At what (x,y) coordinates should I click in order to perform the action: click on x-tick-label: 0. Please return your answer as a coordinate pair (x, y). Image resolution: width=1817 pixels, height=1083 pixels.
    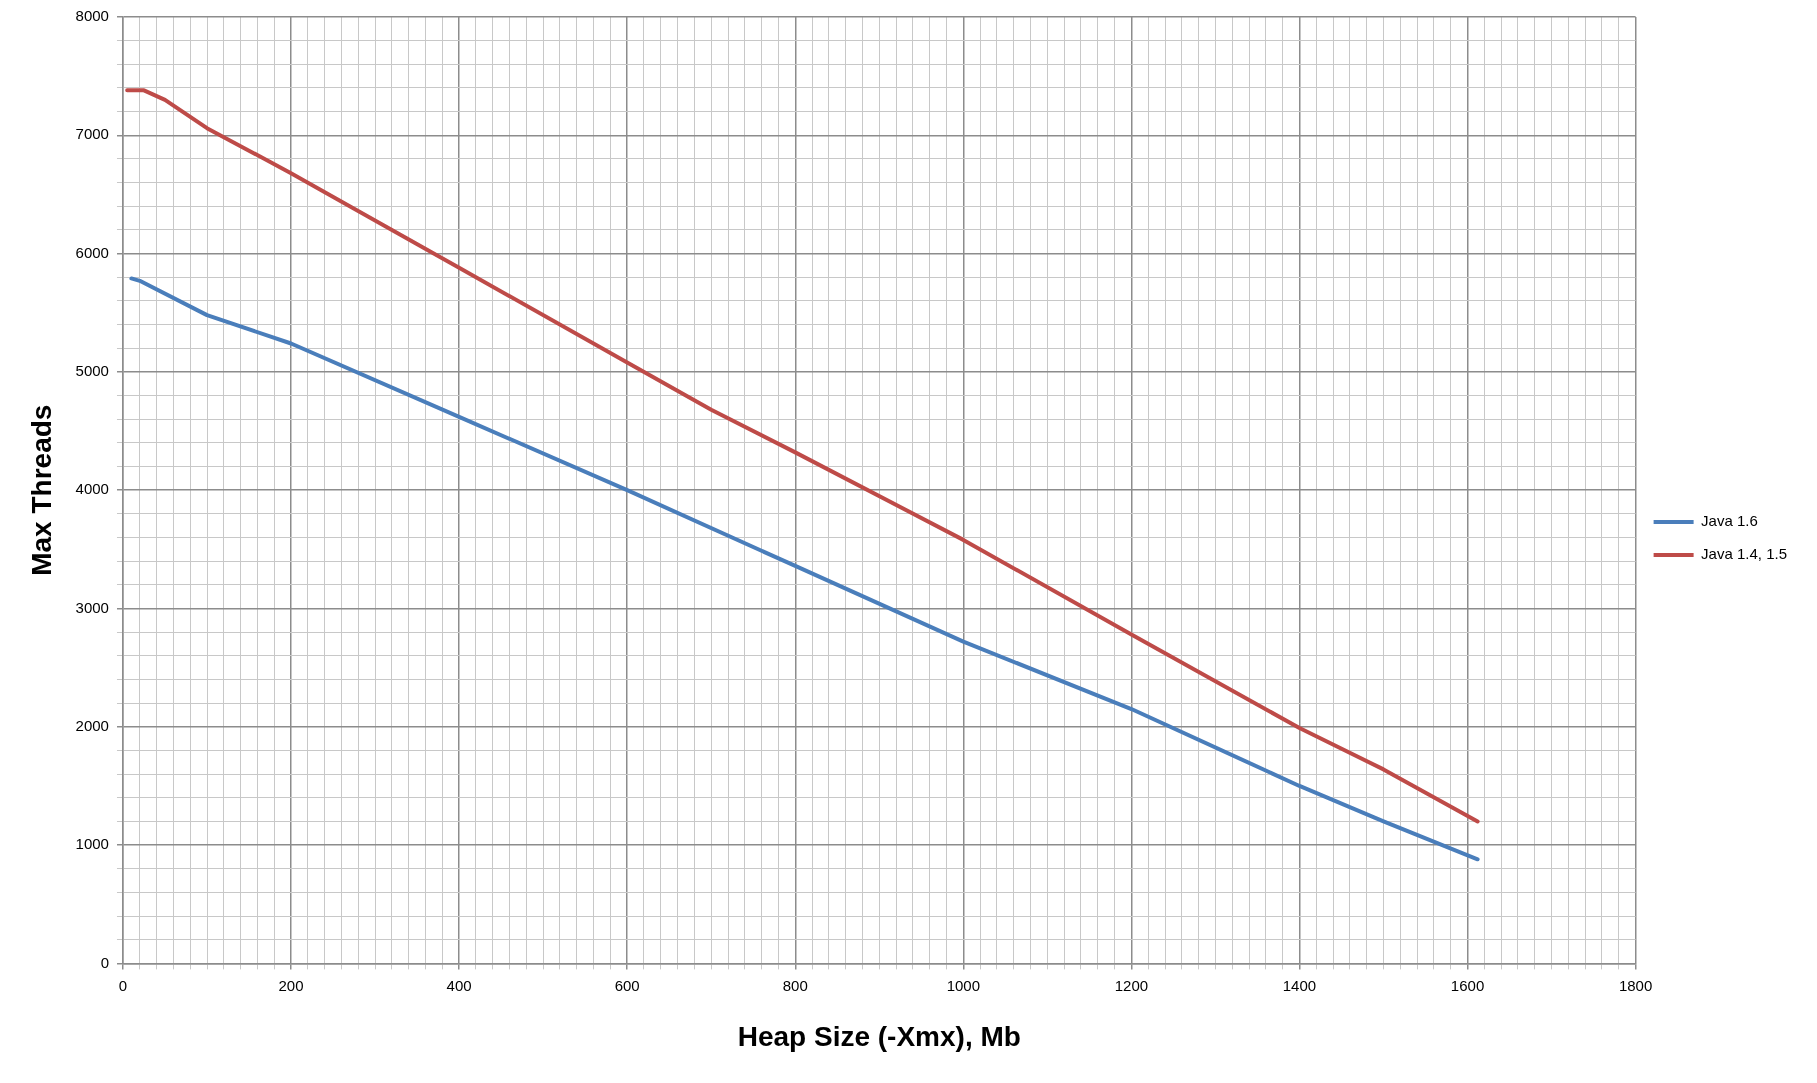
    Looking at the image, I should click on (123, 985).